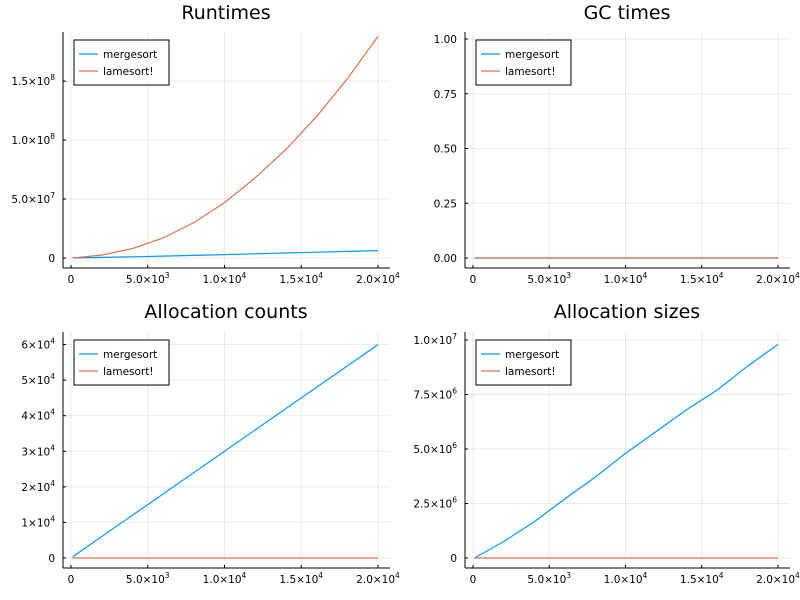 The width and height of the screenshot is (800, 600). Describe the element at coordinates (225, 13) in the screenshot. I see `chart-title: Runtimes` at that location.